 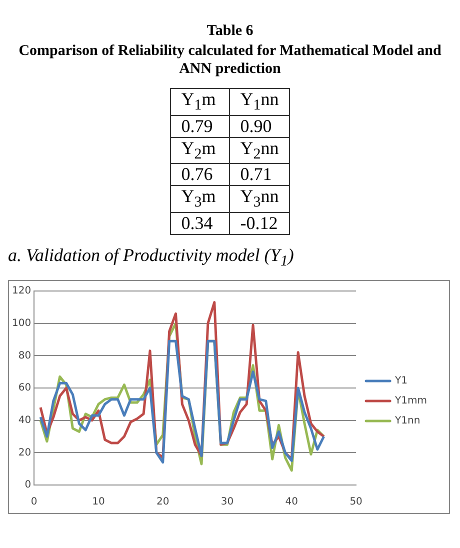 I want to click on text: 0.79, so click(x=200, y=126).